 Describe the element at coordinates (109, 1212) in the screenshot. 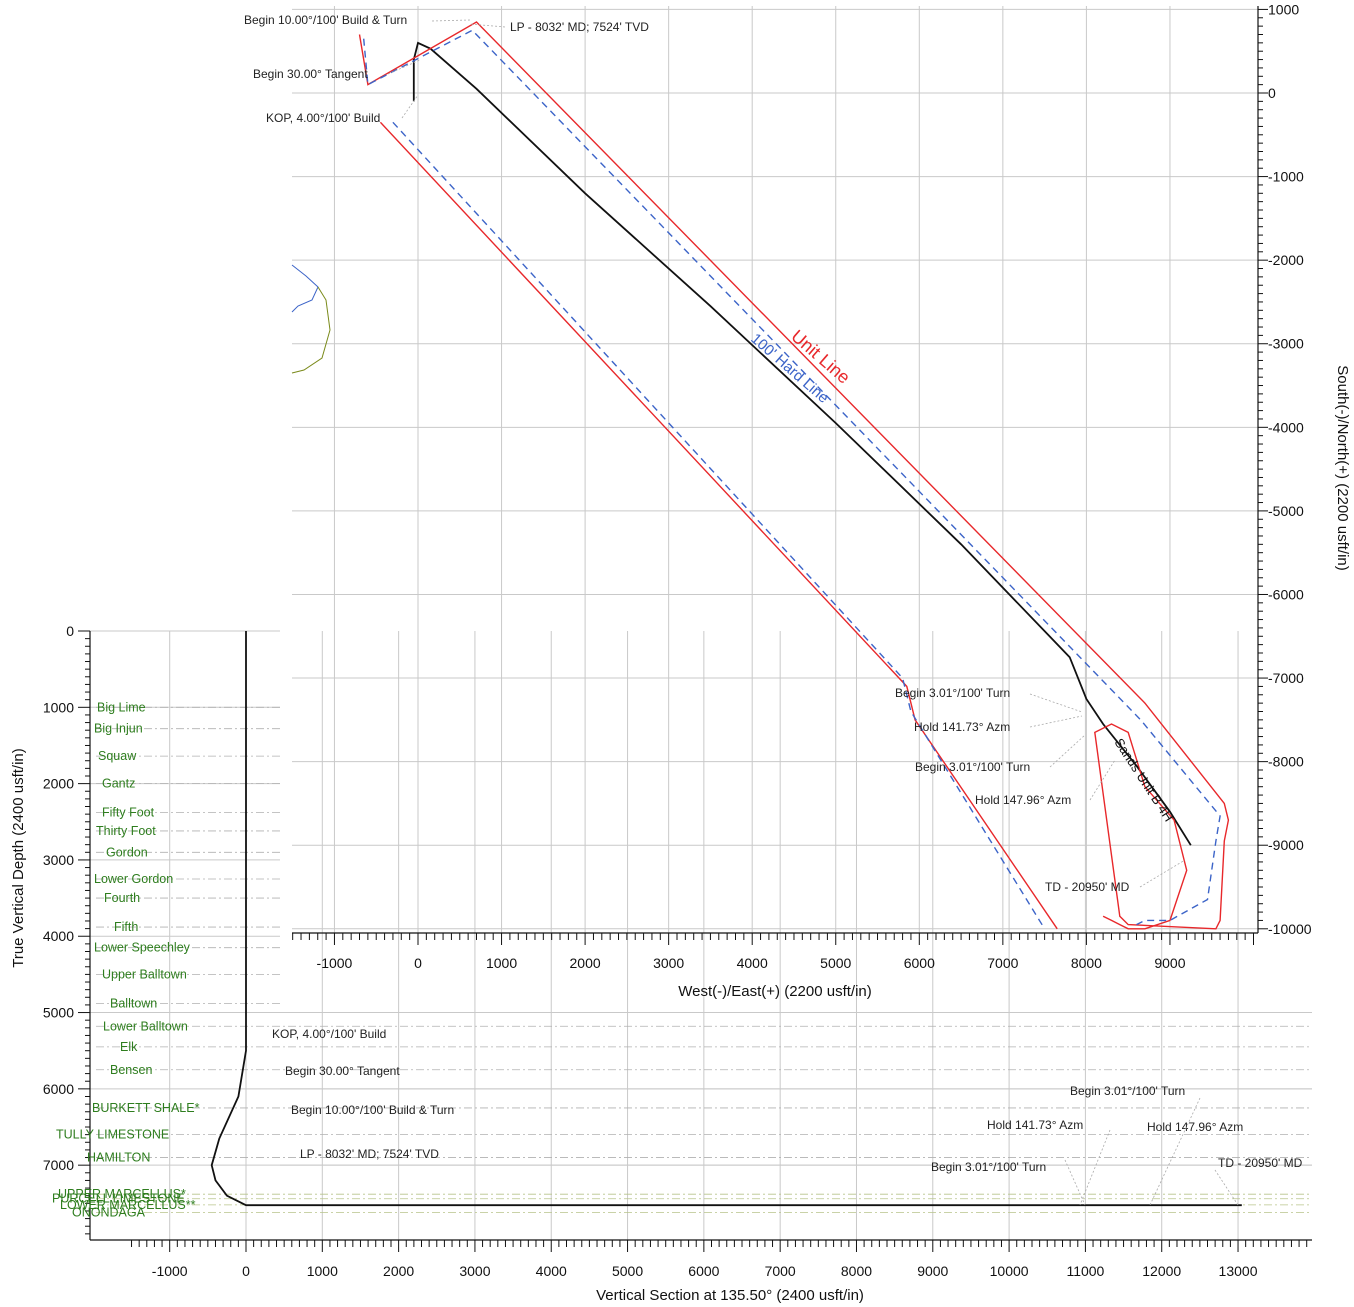

I see `formation-label: ONONDAGA` at that location.